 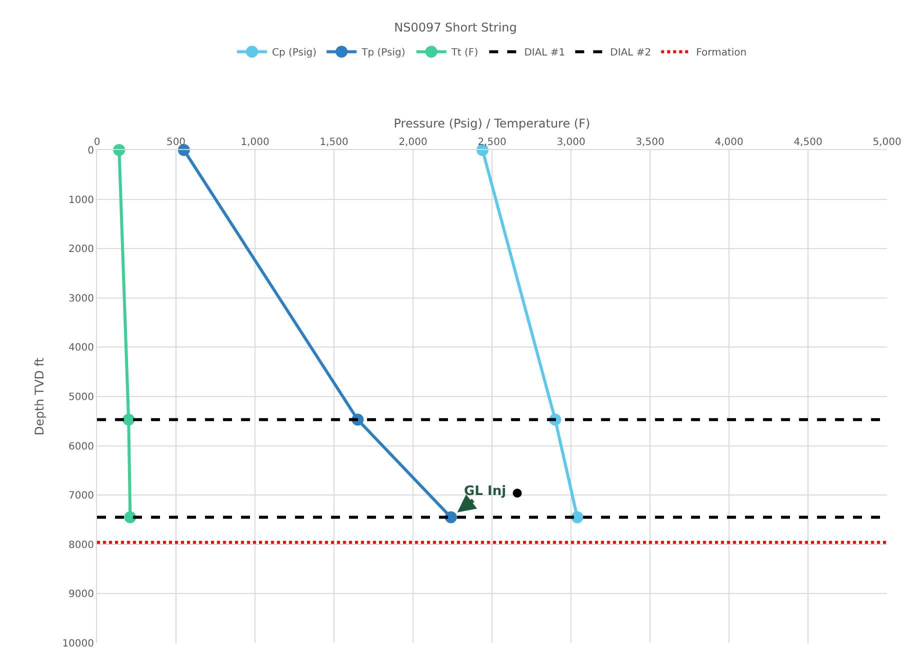 What do you see at coordinates (808, 142) in the screenshot?
I see `x-tick-label: 4,500` at bounding box center [808, 142].